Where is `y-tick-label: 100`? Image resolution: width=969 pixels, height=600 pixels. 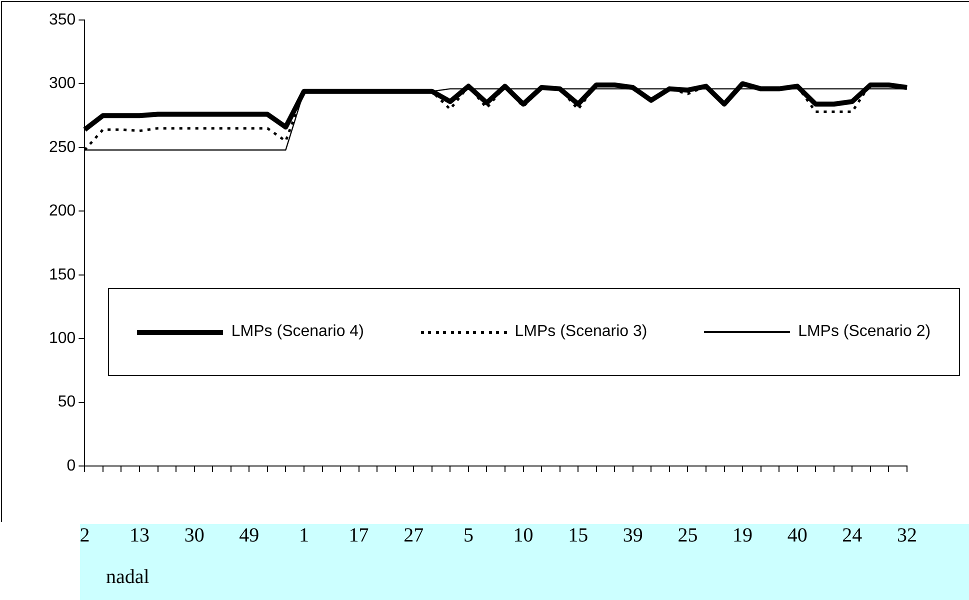 y-tick-label: 100 is located at coordinates (62, 338).